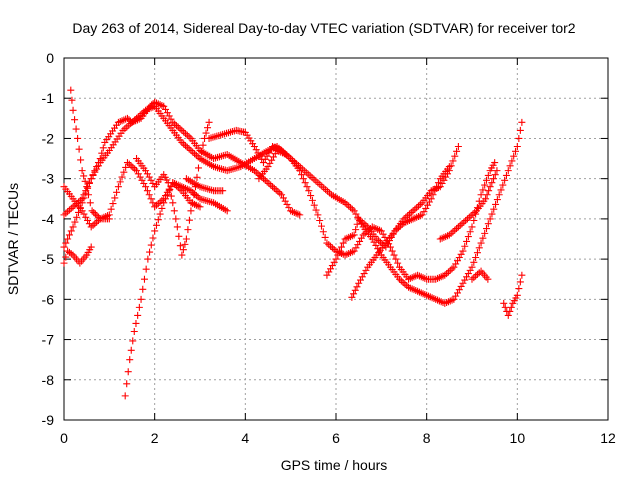 This screenshot has width=640, height=480. I want to click on series-arc10, so click(272, 165).